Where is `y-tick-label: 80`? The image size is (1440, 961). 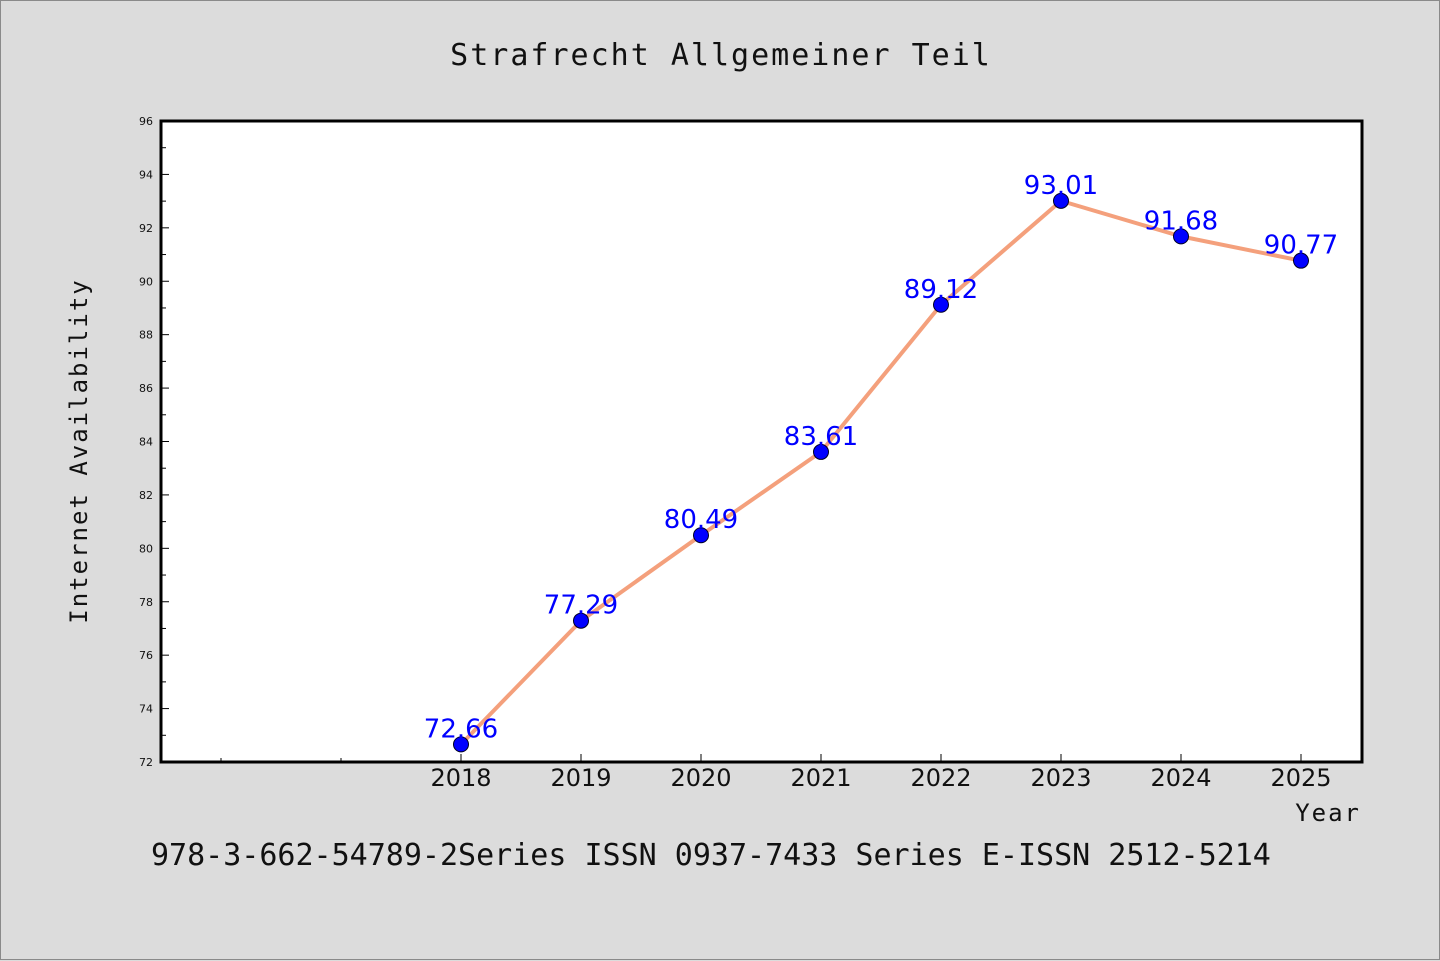
y-tick-label: 80 is located at coordinates (146, 548).